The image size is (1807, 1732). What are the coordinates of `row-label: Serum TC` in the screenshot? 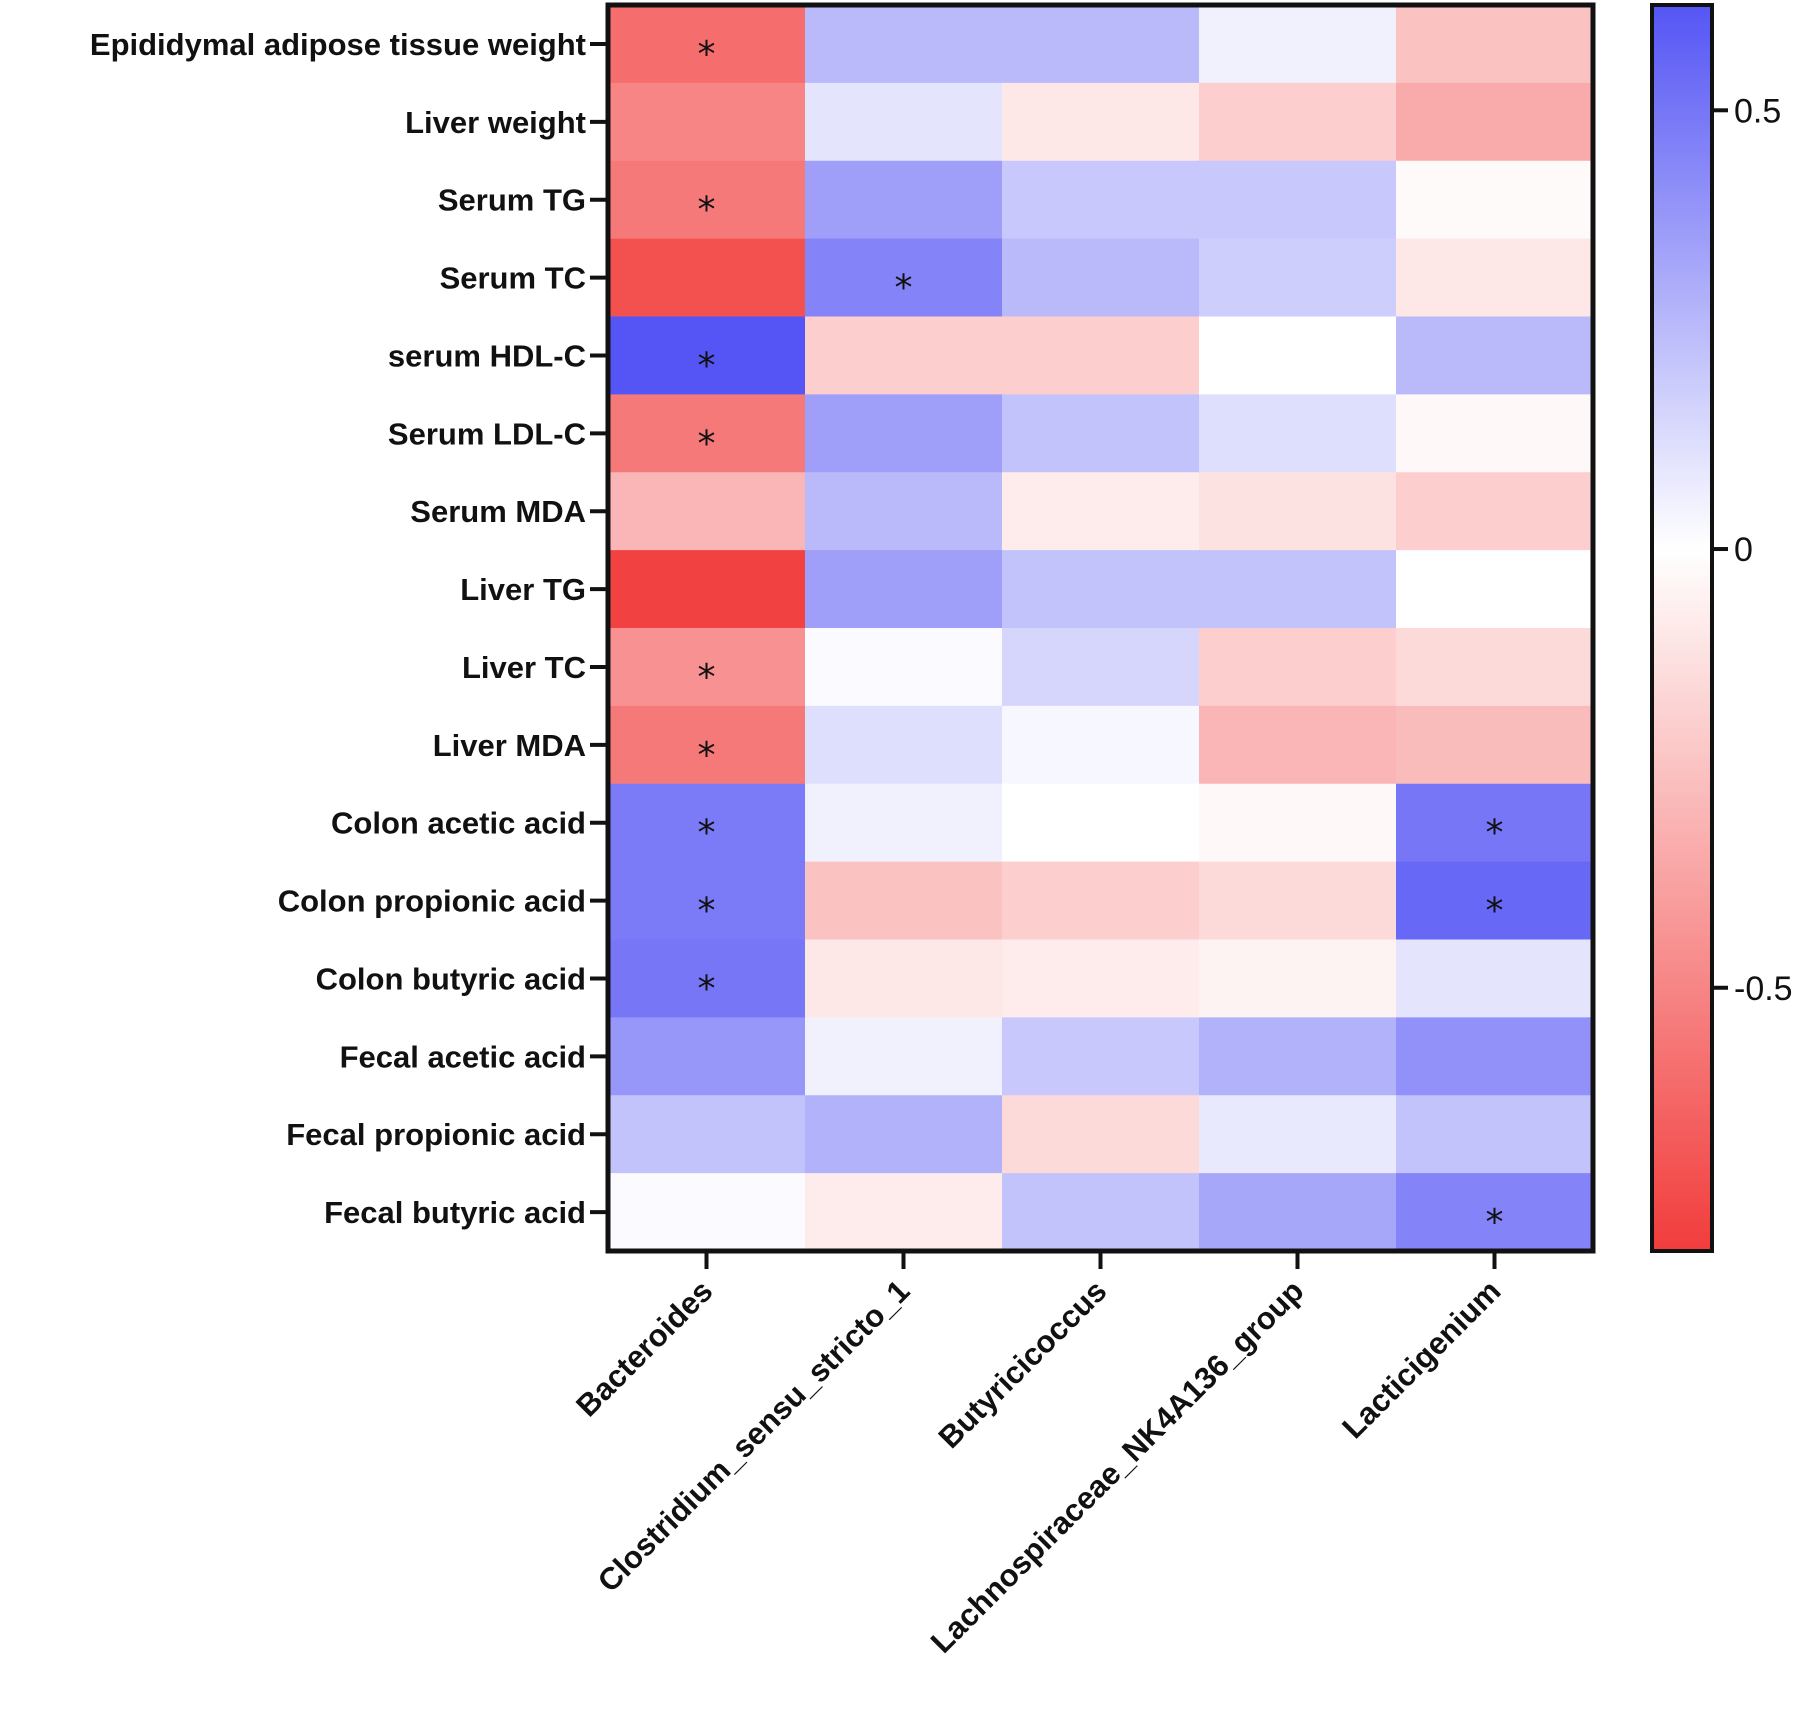 It's located at (513, 278).